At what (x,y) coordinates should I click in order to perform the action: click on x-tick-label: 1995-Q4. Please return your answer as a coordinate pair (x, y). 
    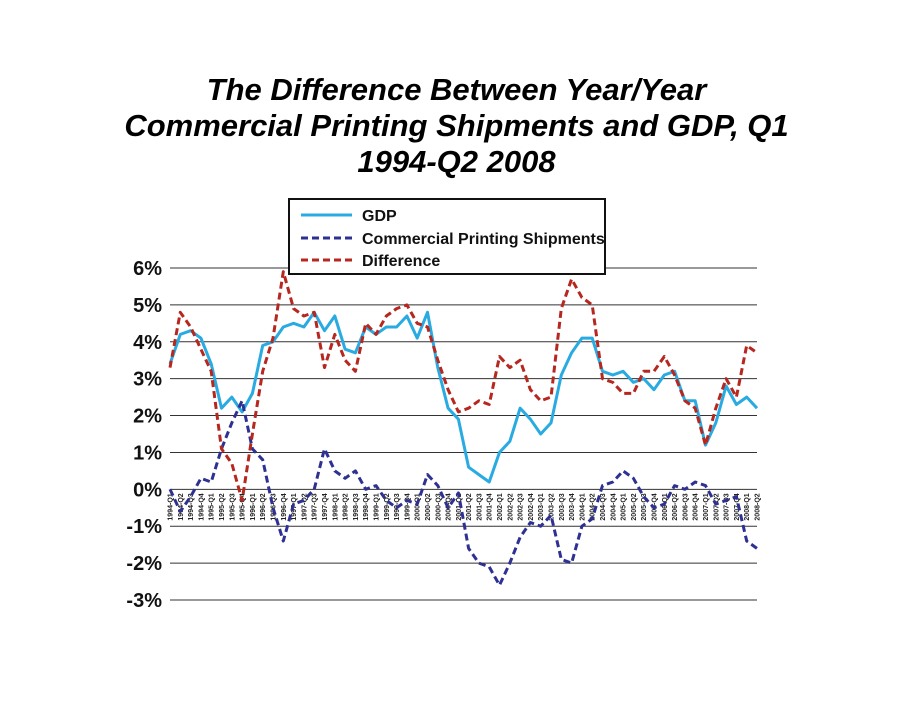
    Looking at the image, I should click on (243, 506).